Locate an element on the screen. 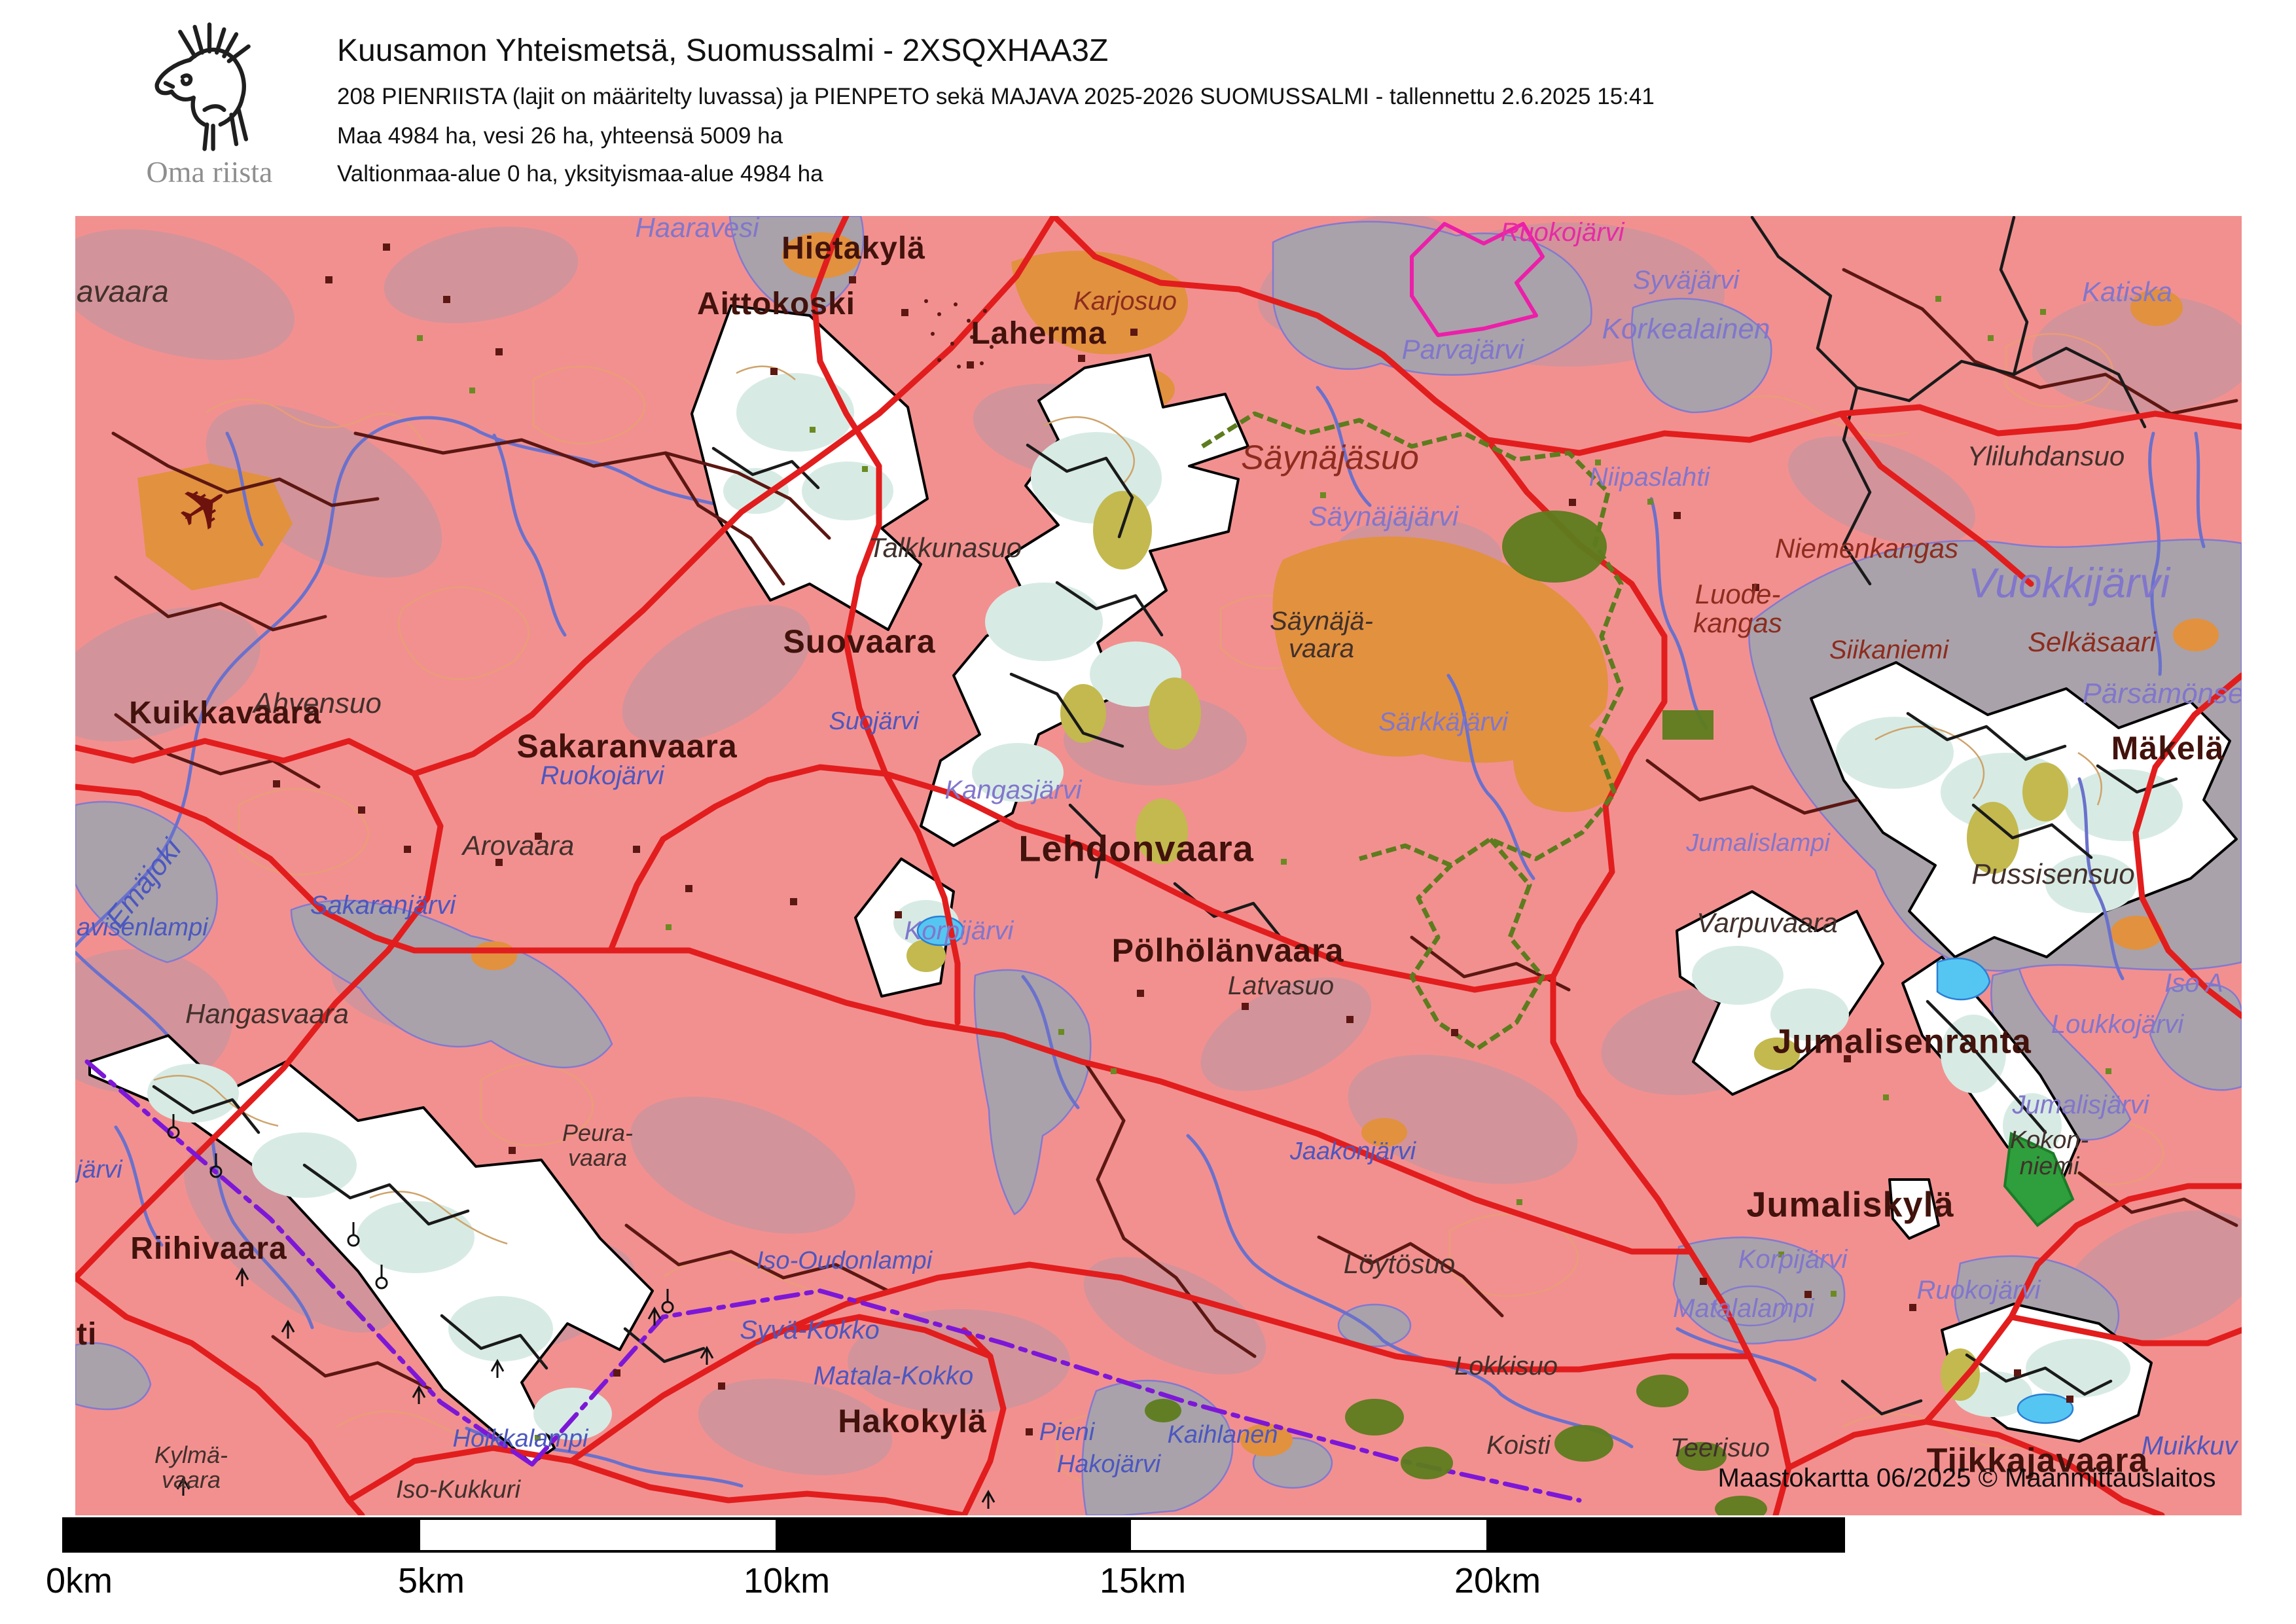 The height and width of the screenshot is (1624, 2296). map-label-lokkisuo: Lokkisuo is located at coordinates (1506, 1366).